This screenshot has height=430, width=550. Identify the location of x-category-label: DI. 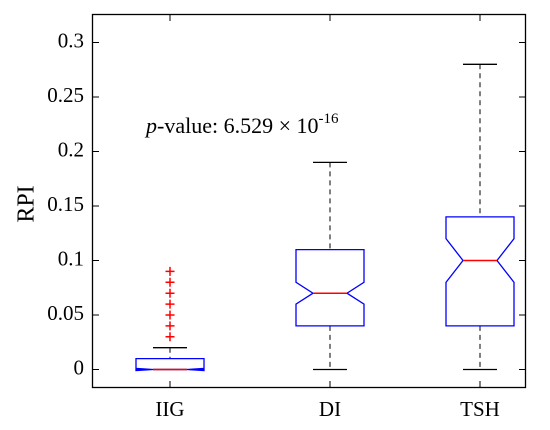
(330, 409).